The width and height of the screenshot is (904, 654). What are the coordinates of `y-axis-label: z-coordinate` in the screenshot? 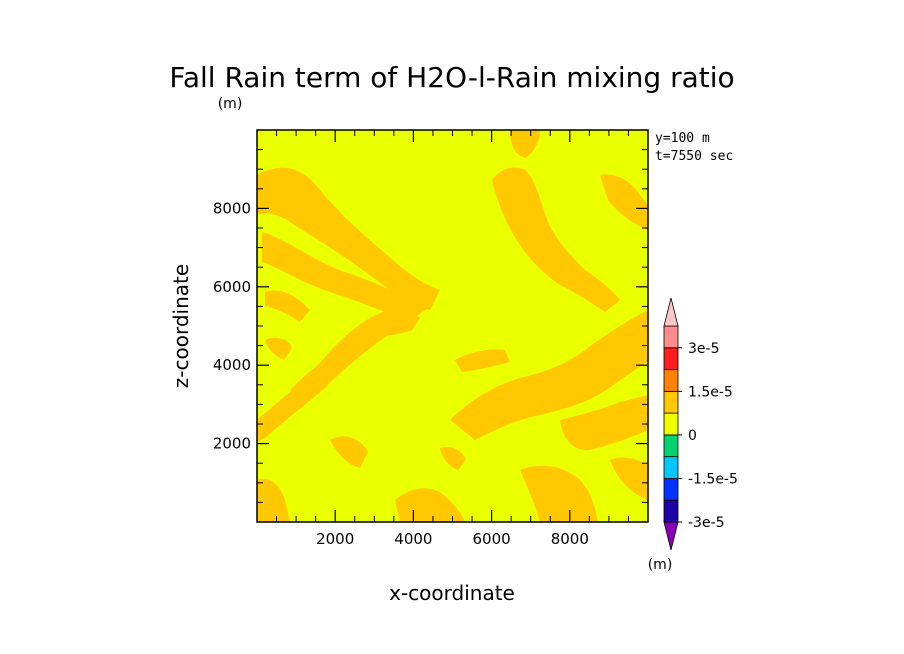 It's located at (181, 326).